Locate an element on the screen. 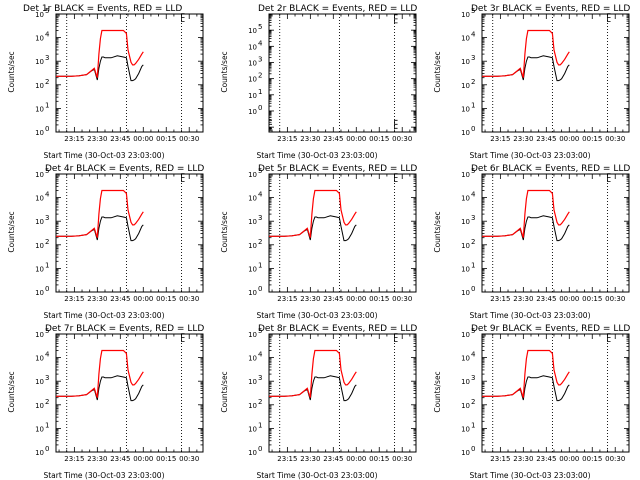 The image size is (640, 480). det-2r-title: Det 2r BLACK = Events, RED = LLD is located at coordinates (337, 9).